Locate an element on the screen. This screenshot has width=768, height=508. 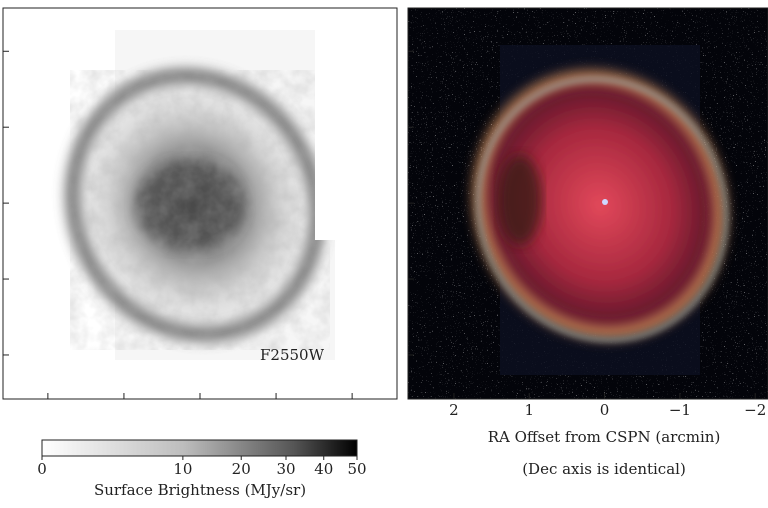
colorbar-tick-label: 0 is located at coordinates (42, 469).